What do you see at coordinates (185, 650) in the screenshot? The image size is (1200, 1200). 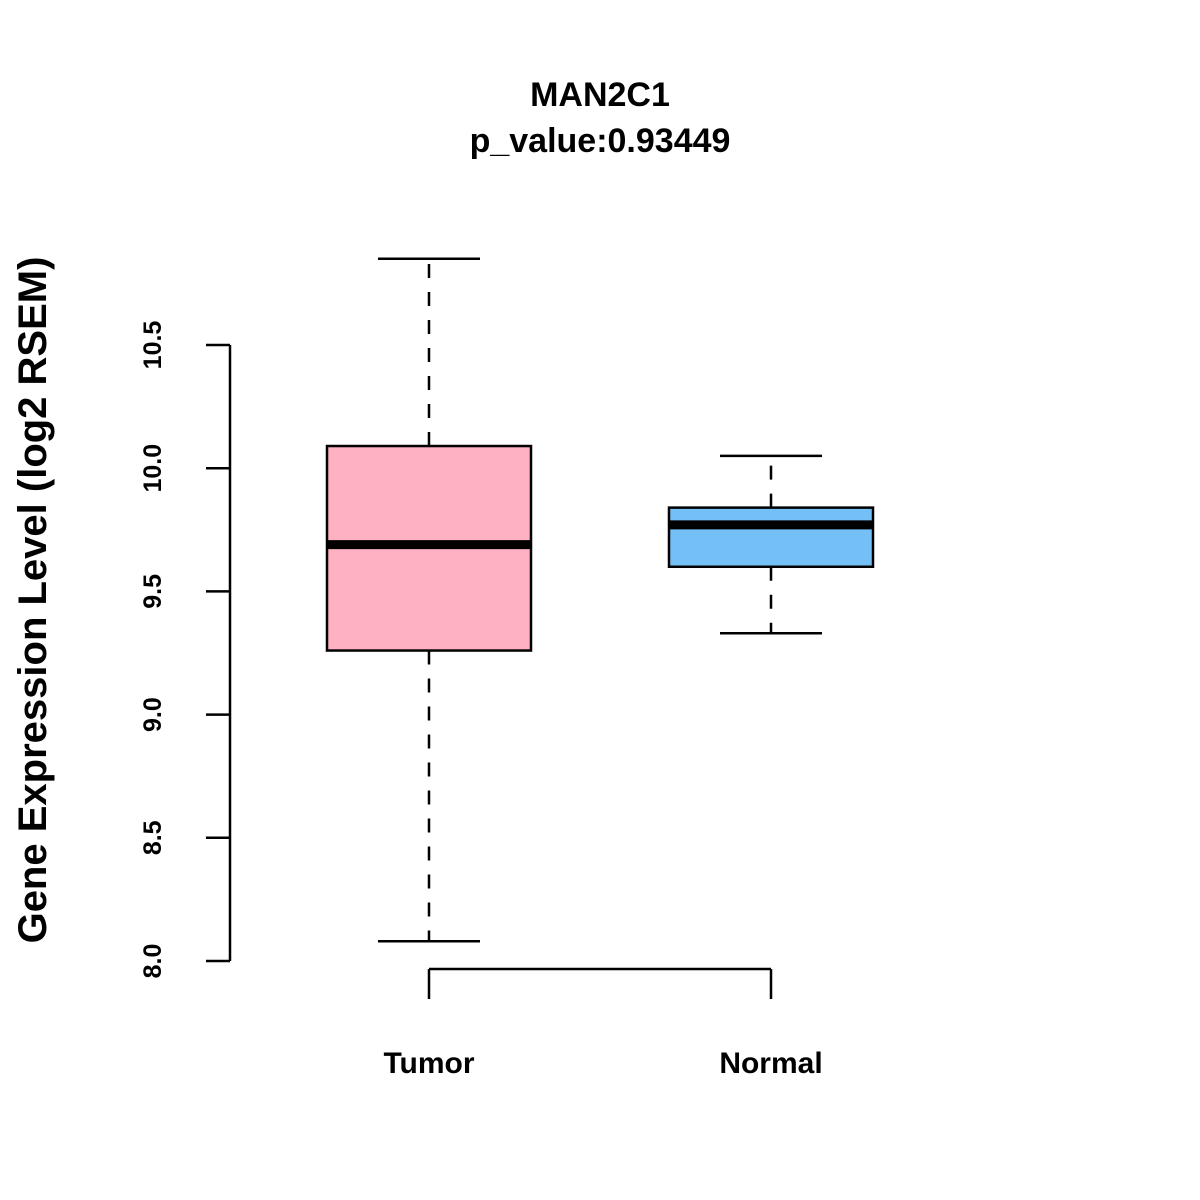 I see `y-axis: 8.0 8.5 9.0 9.5 10.0 10.5` at bounding box center [185, 650].